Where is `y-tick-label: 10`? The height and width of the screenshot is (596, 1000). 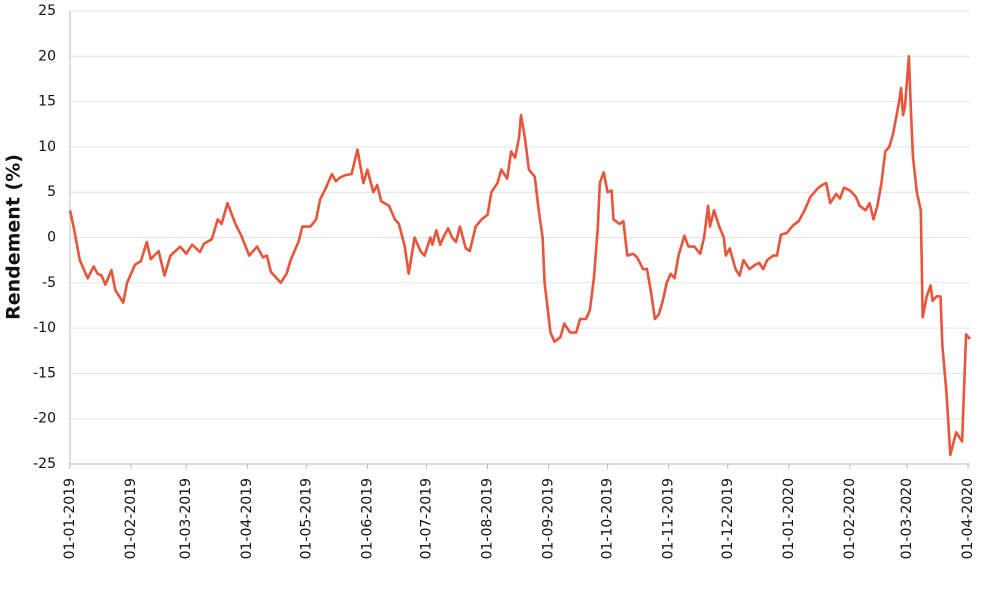 y-tick-label: 10 is located at coordinates (47, 147).